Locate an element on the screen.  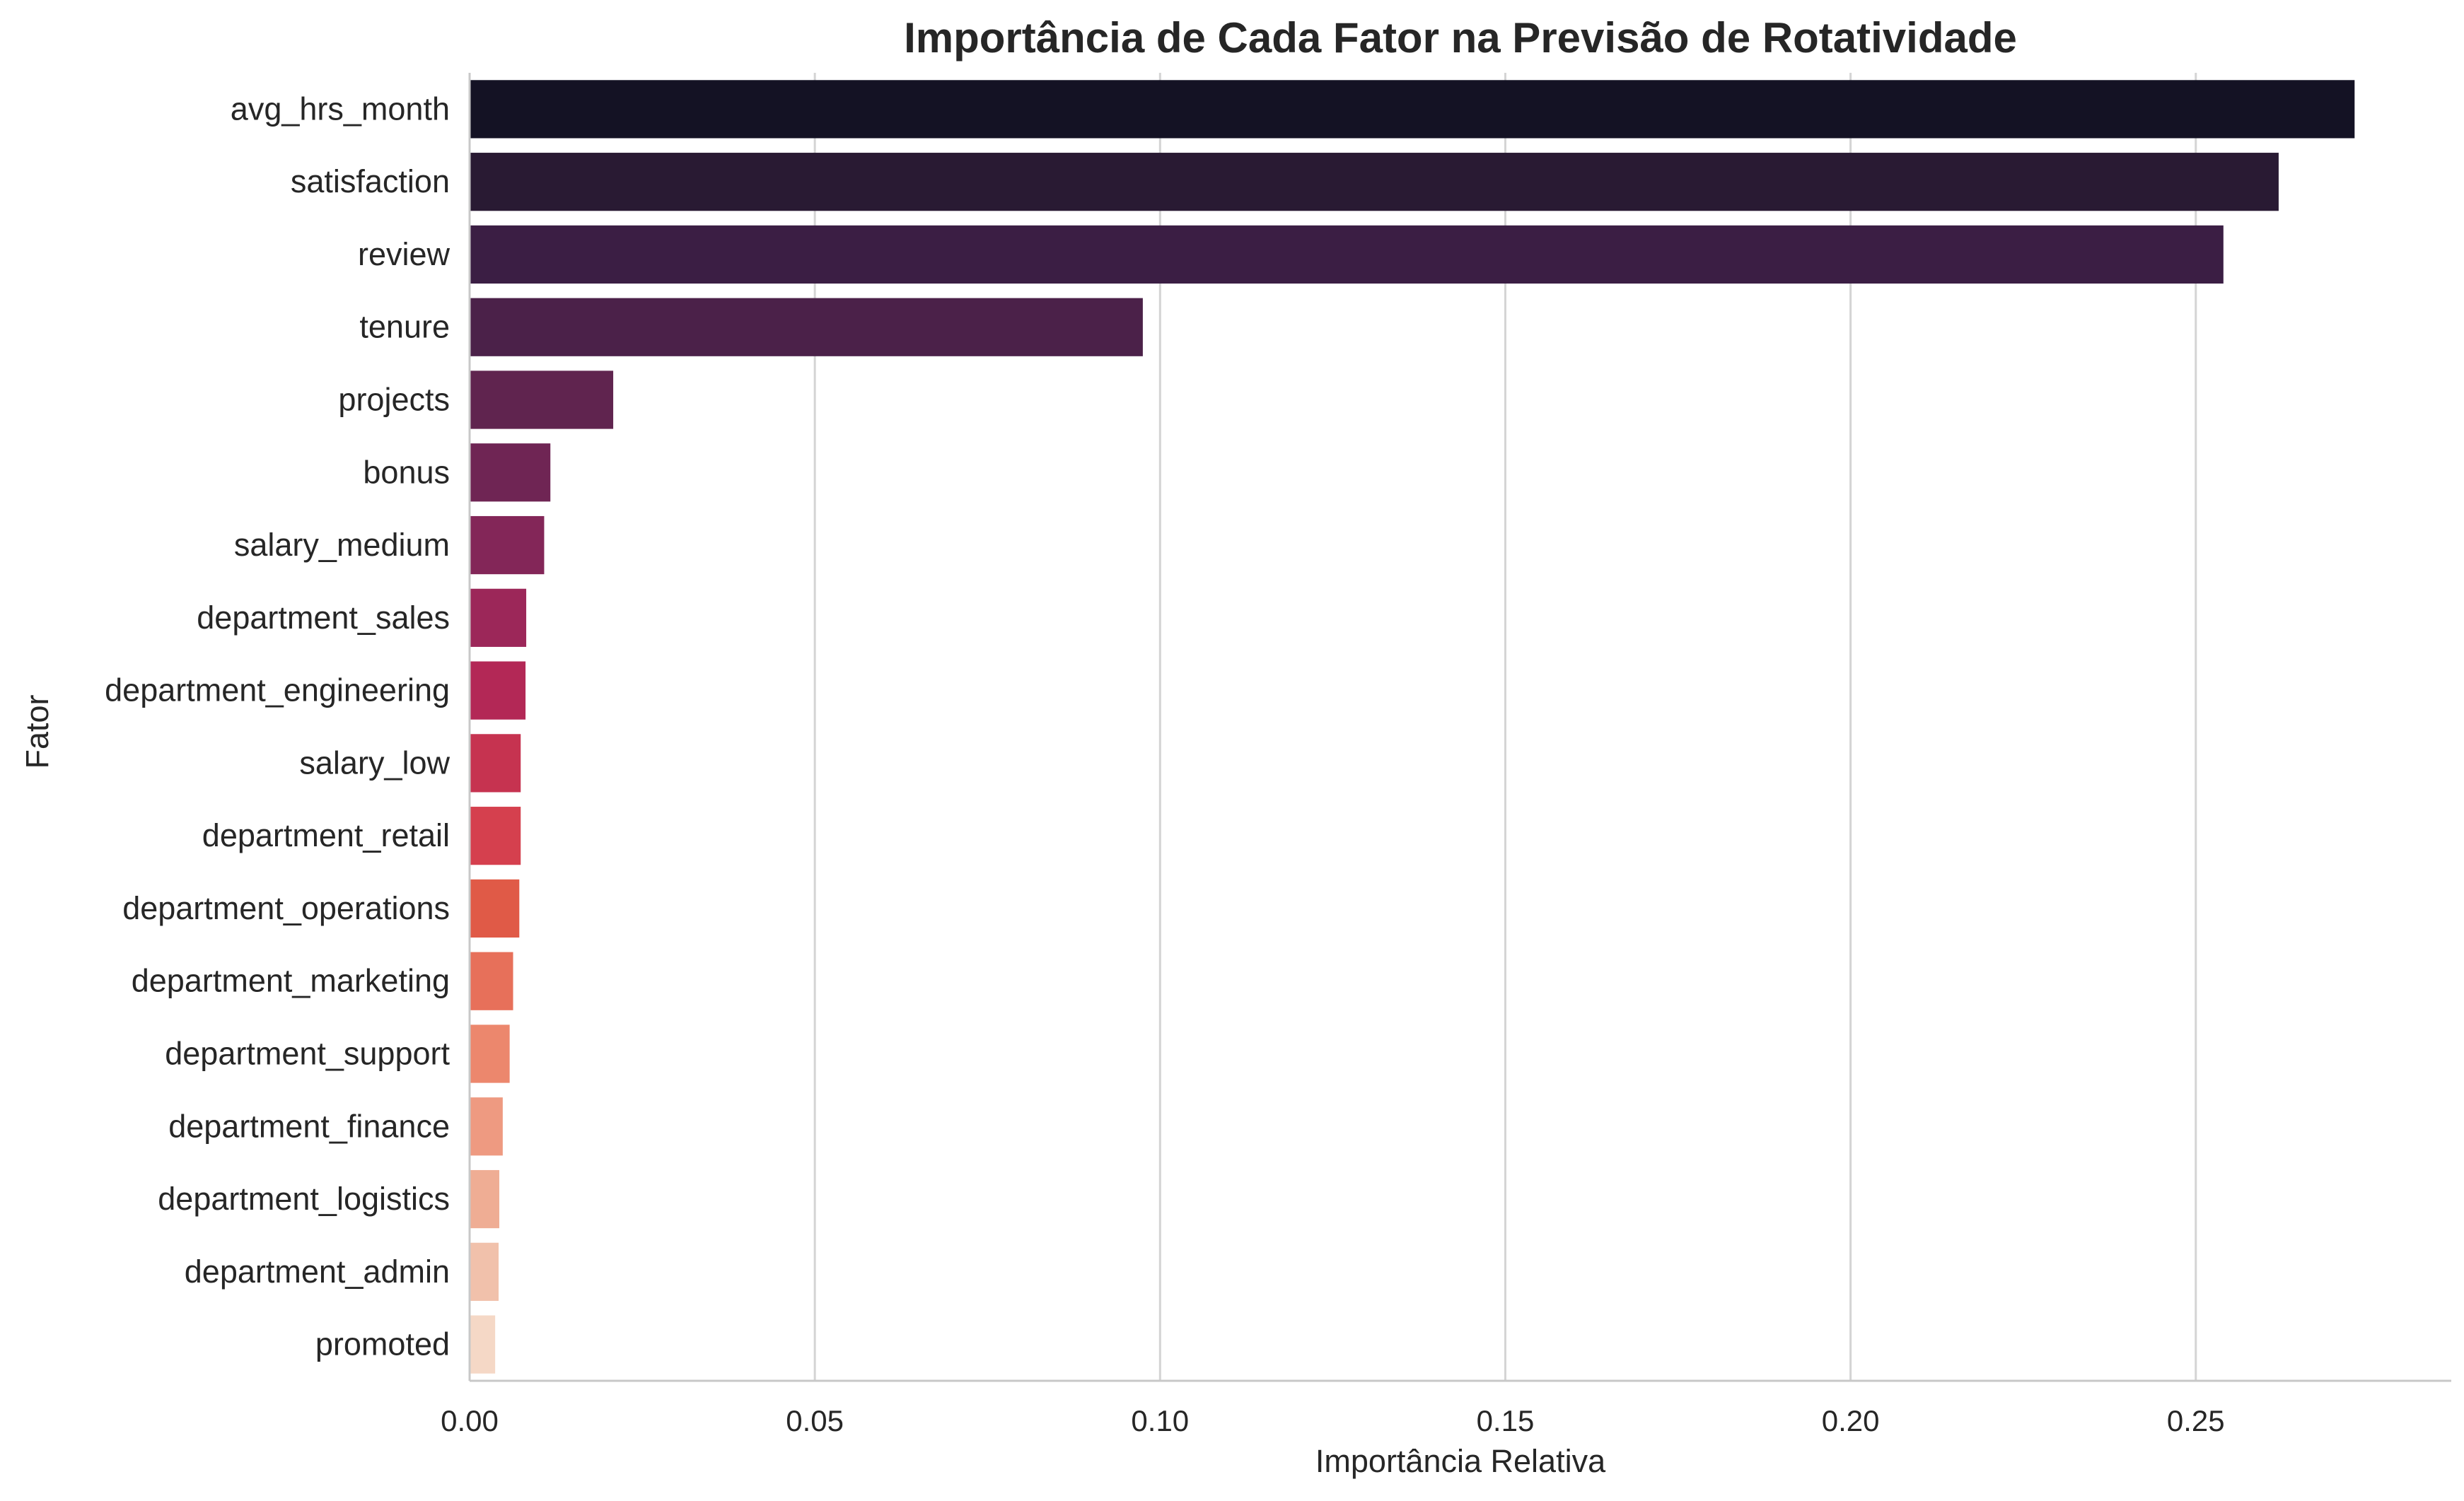
y-tick-label: department_finance is located at coordinates (309, 1126).